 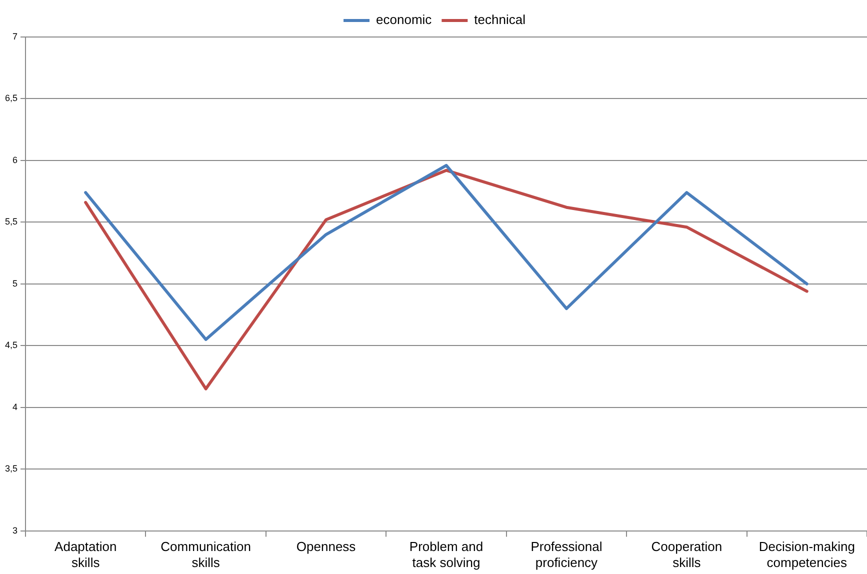 What do you see at coordinates (85, 554) in the screenshot?
I see `x-tick-label: Adaptation skills` at bounding box center [85, 554].